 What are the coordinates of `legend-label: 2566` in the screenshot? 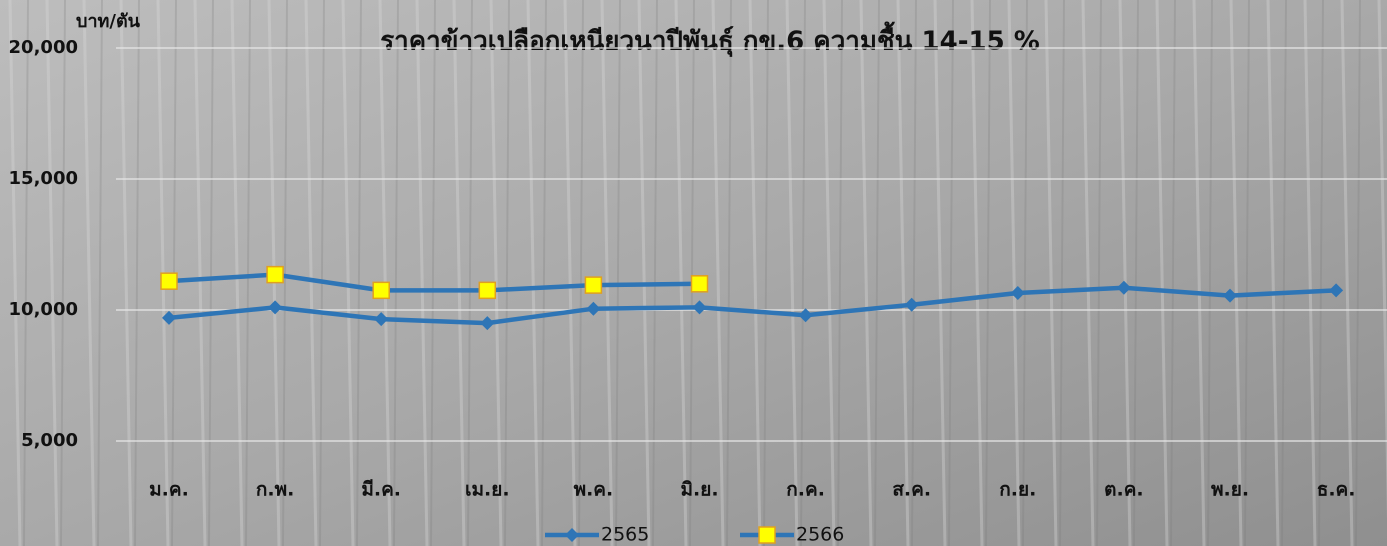 It's located at (820, 535).